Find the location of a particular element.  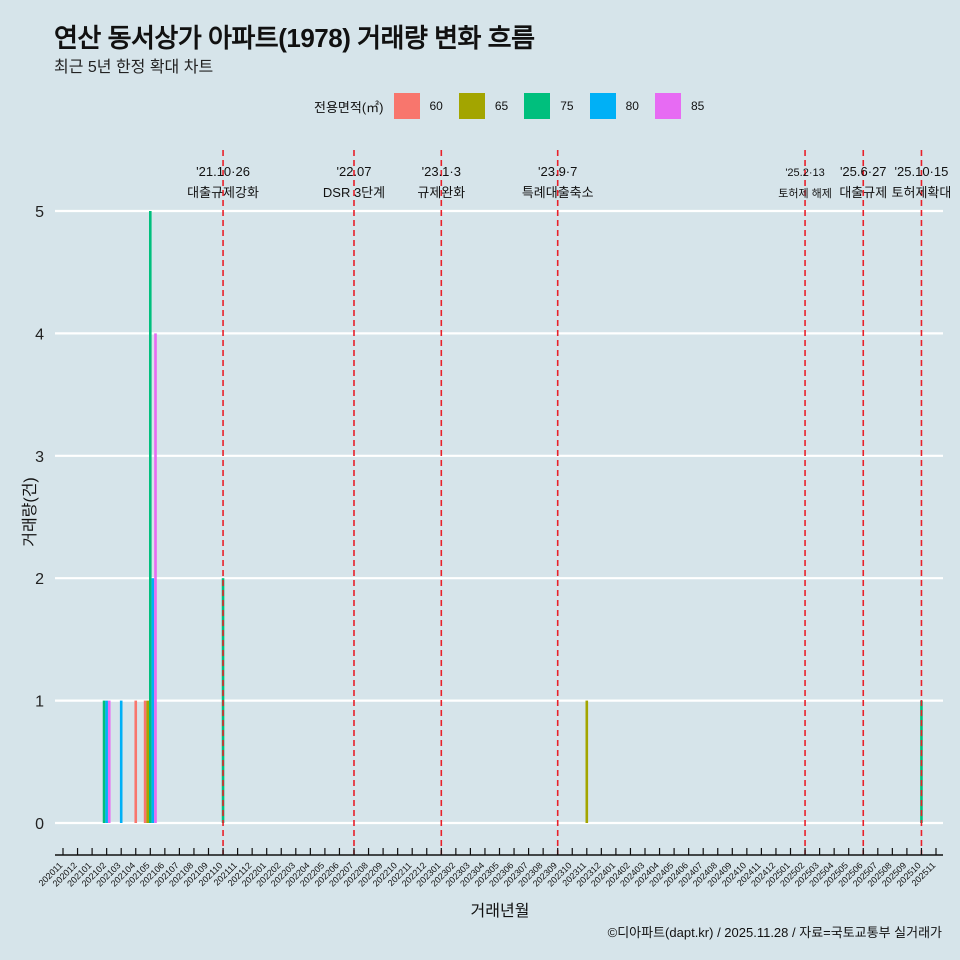

legend-label-80: 80 is located at coordinates (632, 106).